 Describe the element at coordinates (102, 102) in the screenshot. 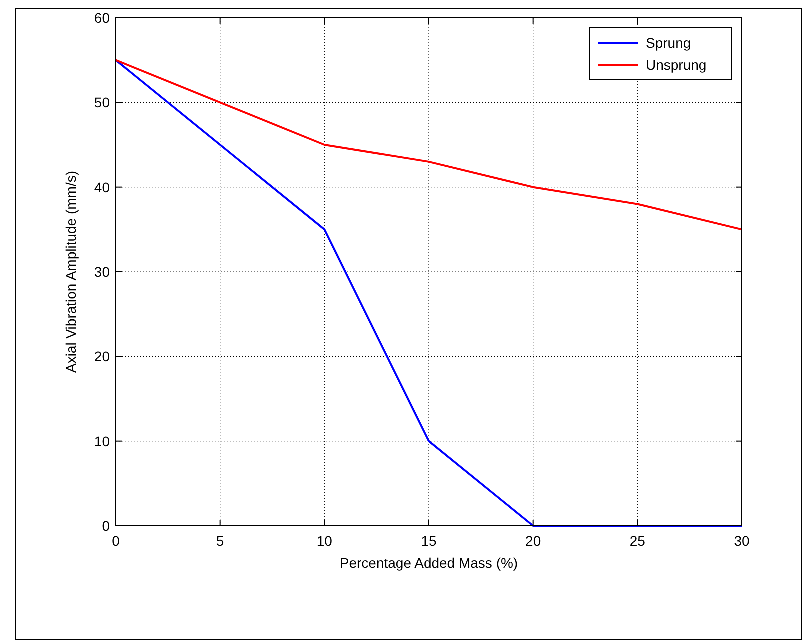

I see `y-tick-label: 50` at that location.